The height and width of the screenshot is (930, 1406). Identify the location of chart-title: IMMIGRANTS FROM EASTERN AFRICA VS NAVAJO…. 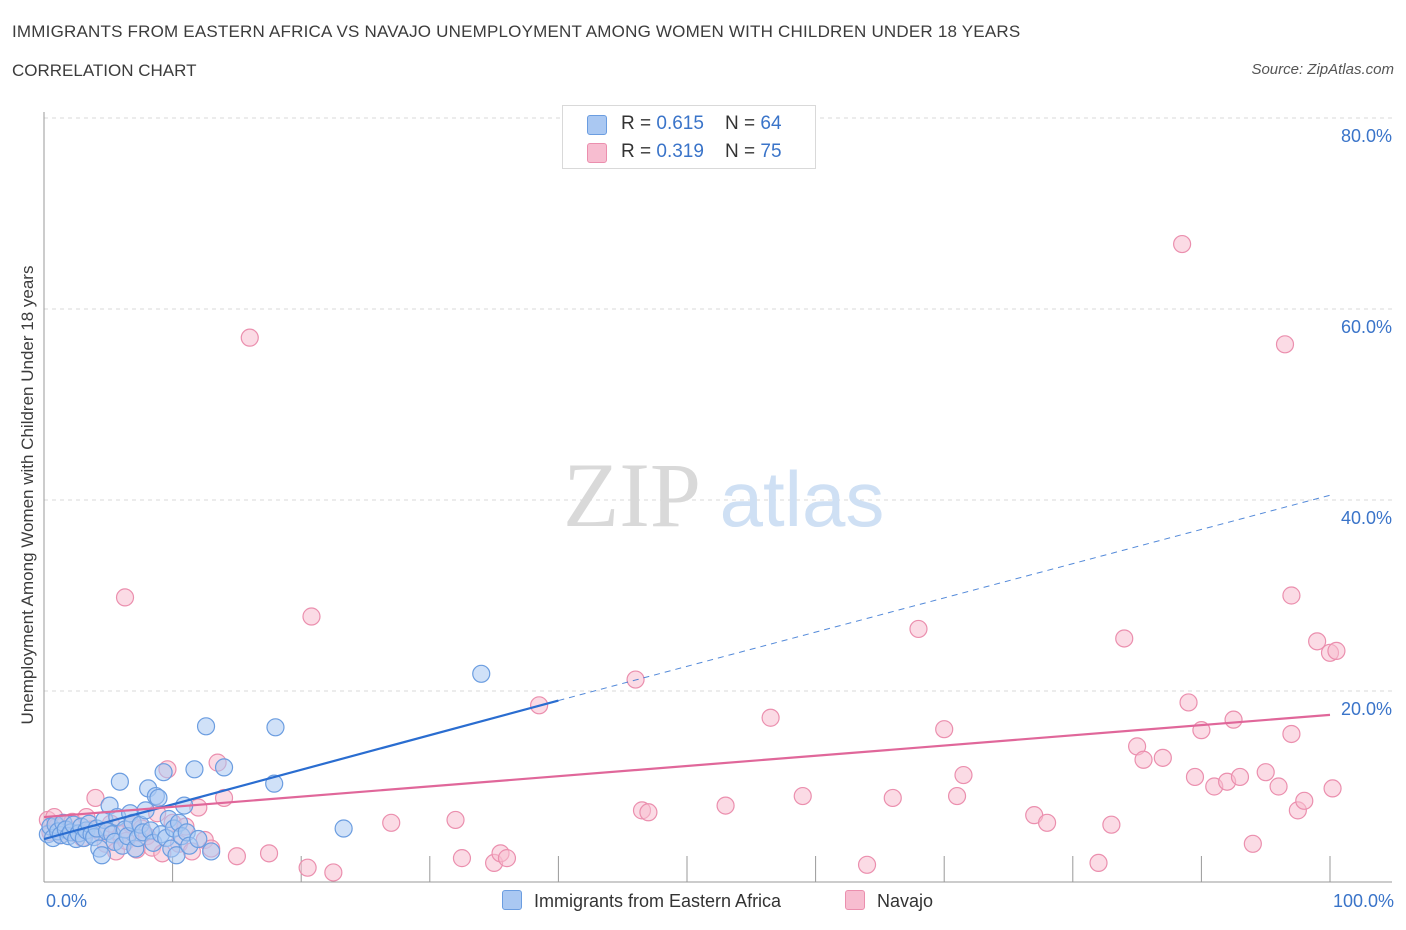
(516, 31).